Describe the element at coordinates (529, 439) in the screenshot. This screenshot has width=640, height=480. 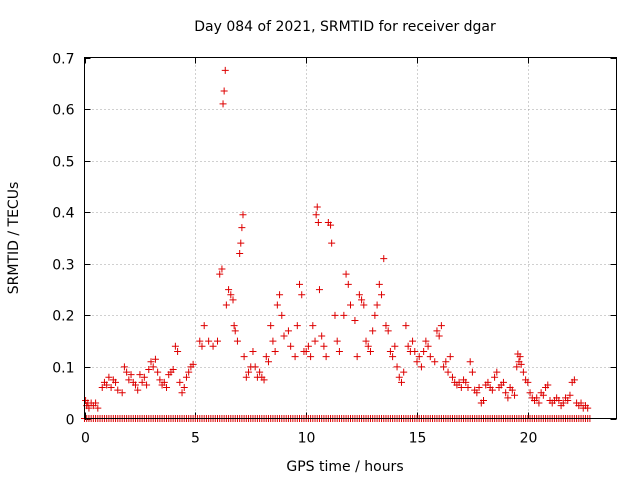
I see `x-tick-label: 20` at that location.